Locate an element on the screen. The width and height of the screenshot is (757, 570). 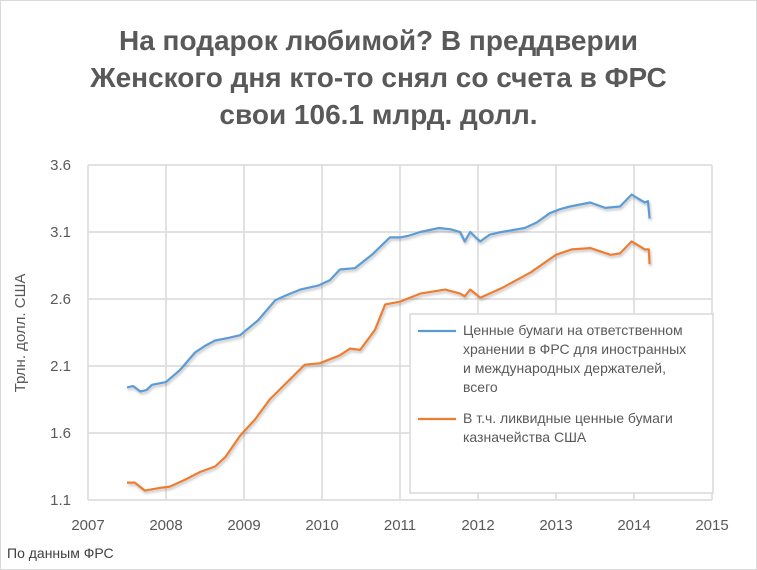
title-line: Женского дня кто-то снял со счета в ФРС is located at coordinates (378, 77).